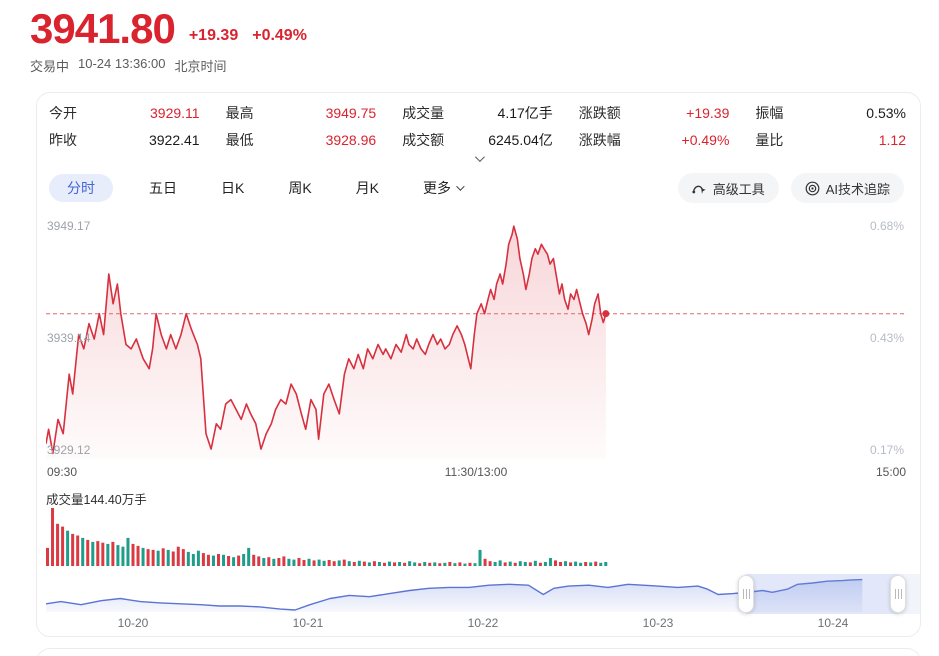 The height and width of the screenshot is (656, 939). What do you see at coordinates (599, 113) in the screenshot?
I see `stat-label: 涨跌额` at bounding box center [599, 113].